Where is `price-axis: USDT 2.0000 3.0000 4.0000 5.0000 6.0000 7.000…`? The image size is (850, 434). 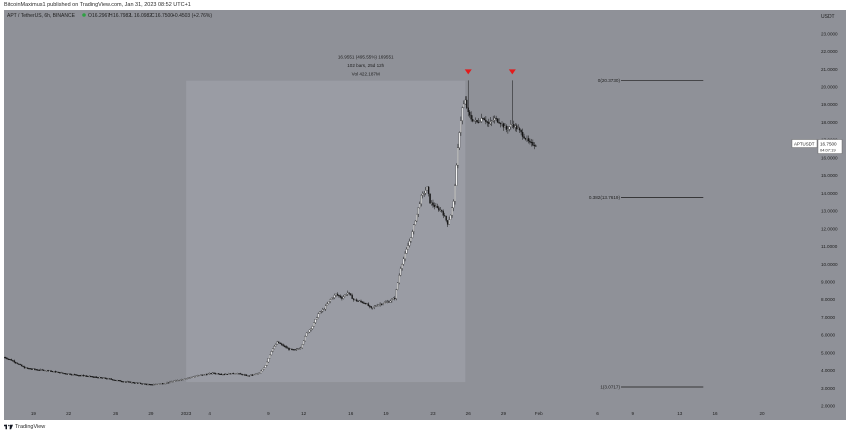 price-axis: USDT 2.0000 3.0000 4.0000 5.0000 6.0000 7.000… is located at coordinates (817, 211).